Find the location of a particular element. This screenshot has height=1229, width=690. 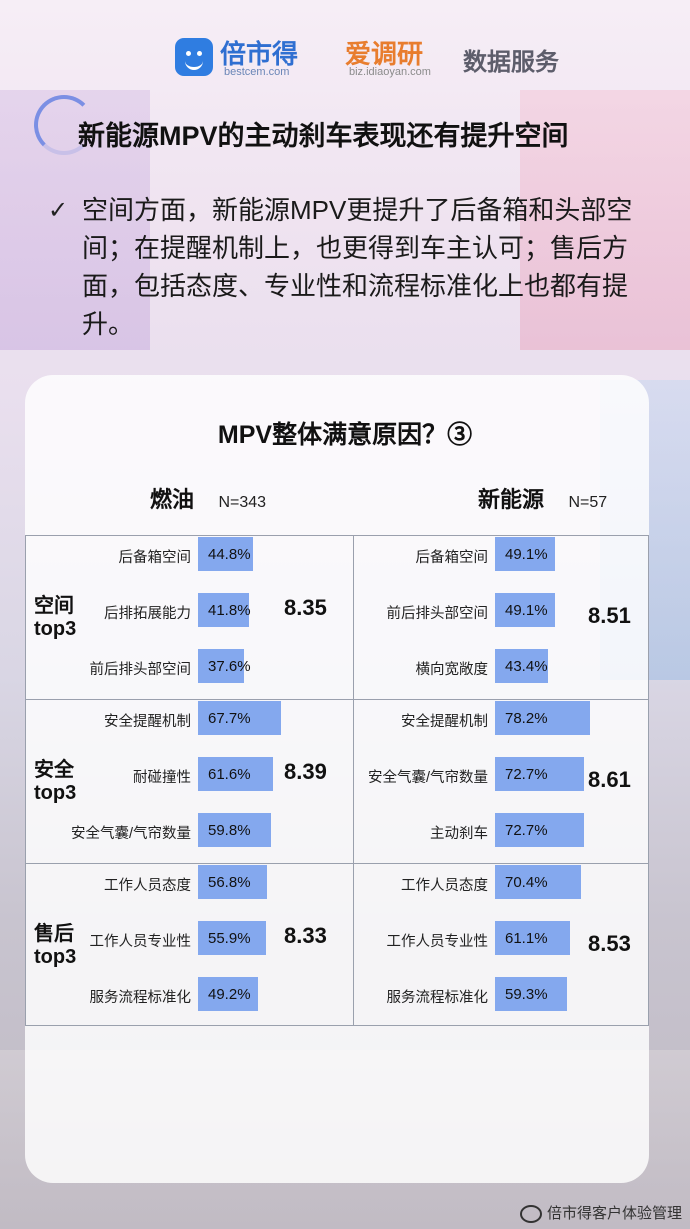

checkmark-icon: ✓ is located at coordinates (58, 210).